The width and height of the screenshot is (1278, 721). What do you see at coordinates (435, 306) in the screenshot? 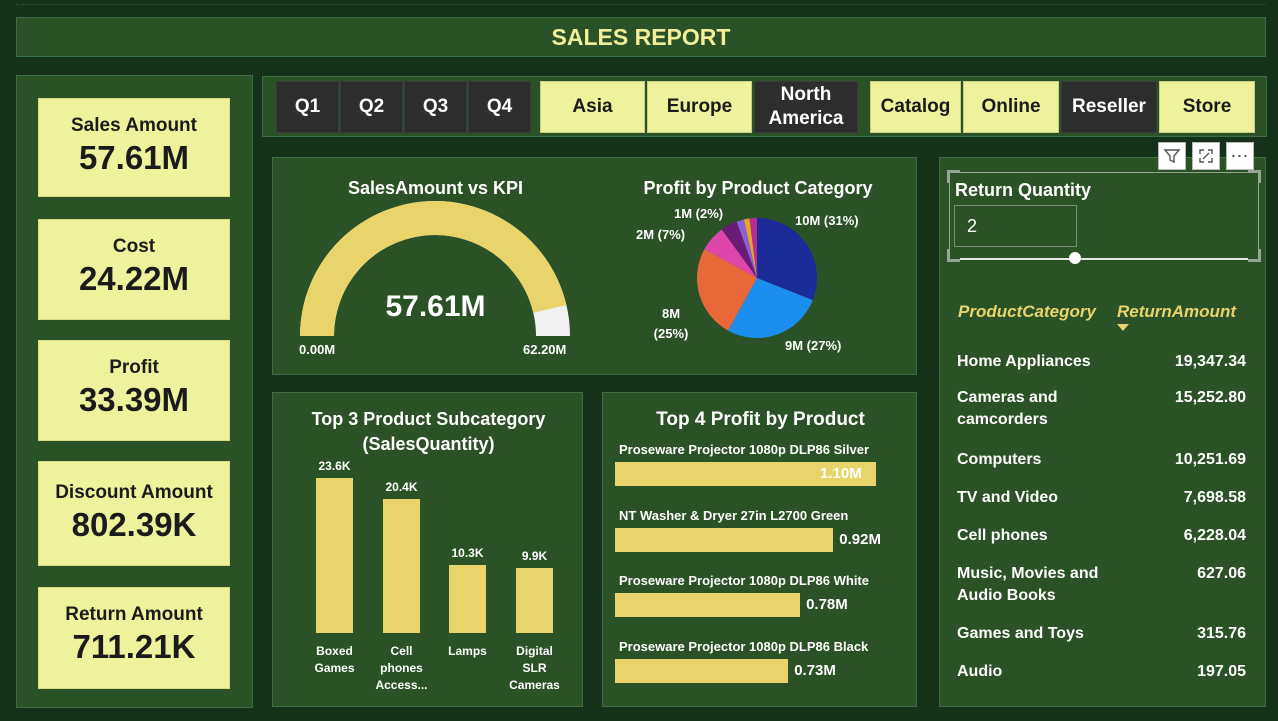
I see `gauge-value: 57.61M` at bounding box center [435, 306].